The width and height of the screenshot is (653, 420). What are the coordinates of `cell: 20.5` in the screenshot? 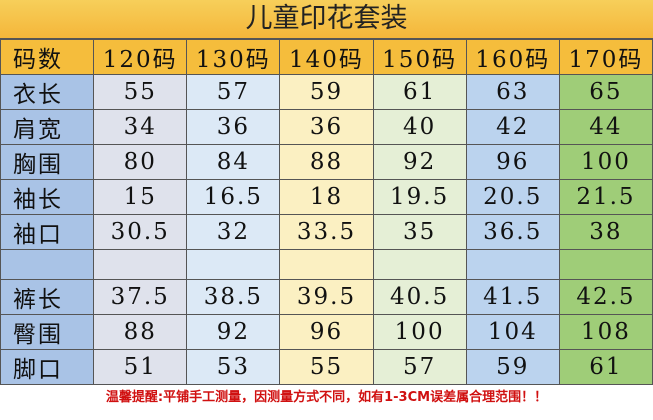 It's located at (512, 197).